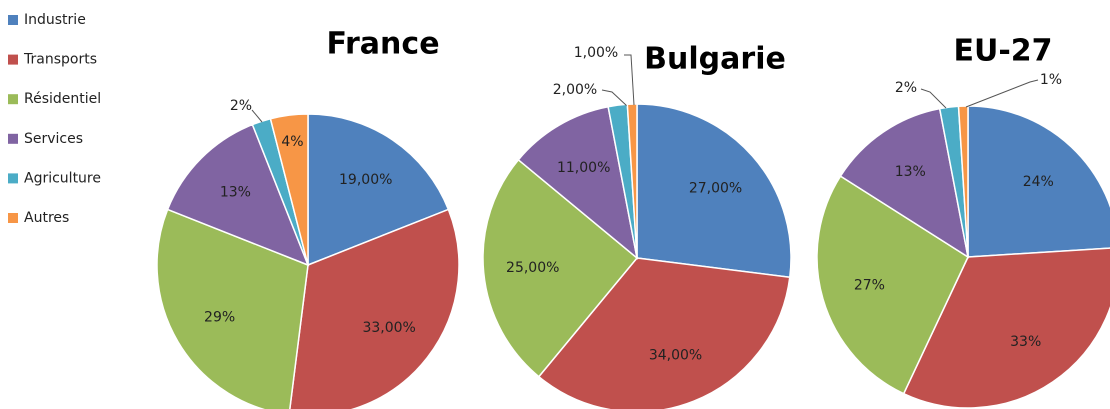 The image size is (1110, 409). I want to click on data-label: 29%, so click(219, 317).